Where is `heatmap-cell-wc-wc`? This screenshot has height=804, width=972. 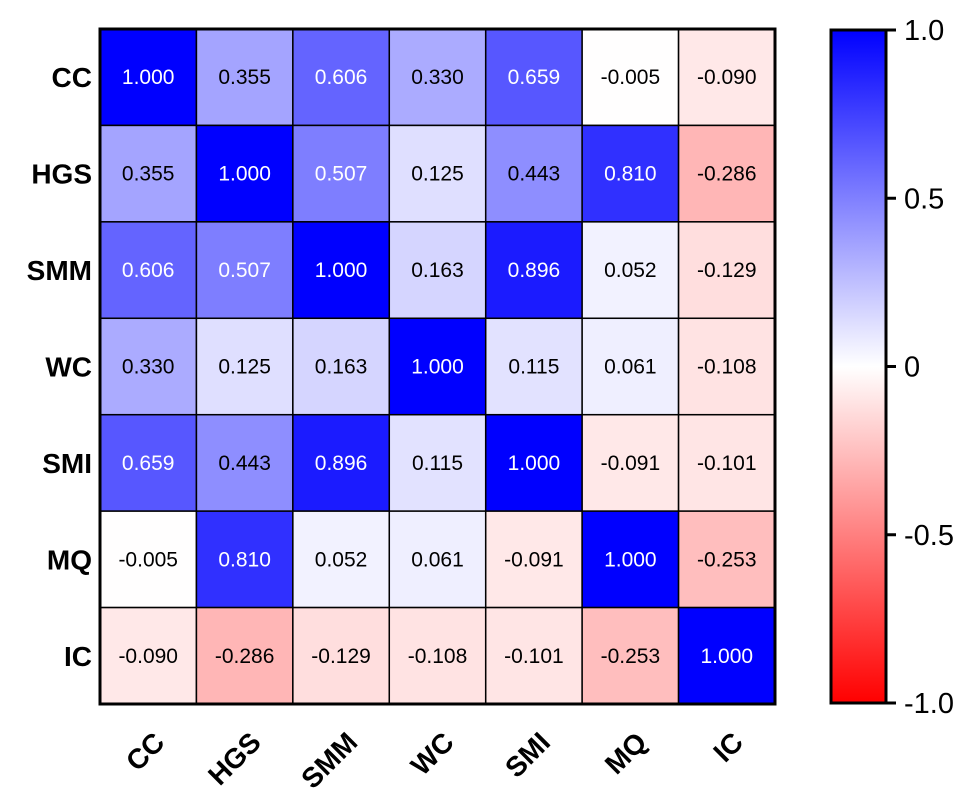
heatmap-cell-wc-wc is located at coordinates (437, 366).